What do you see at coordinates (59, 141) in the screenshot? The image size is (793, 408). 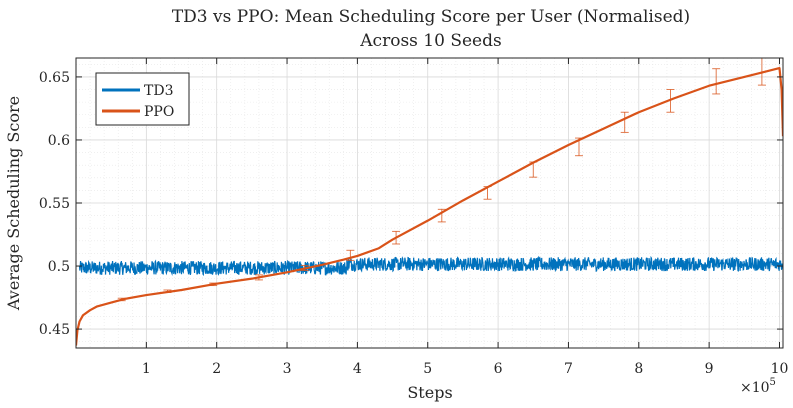 I see `y-tick-label: 0.6` at bounding box center [59, 141].